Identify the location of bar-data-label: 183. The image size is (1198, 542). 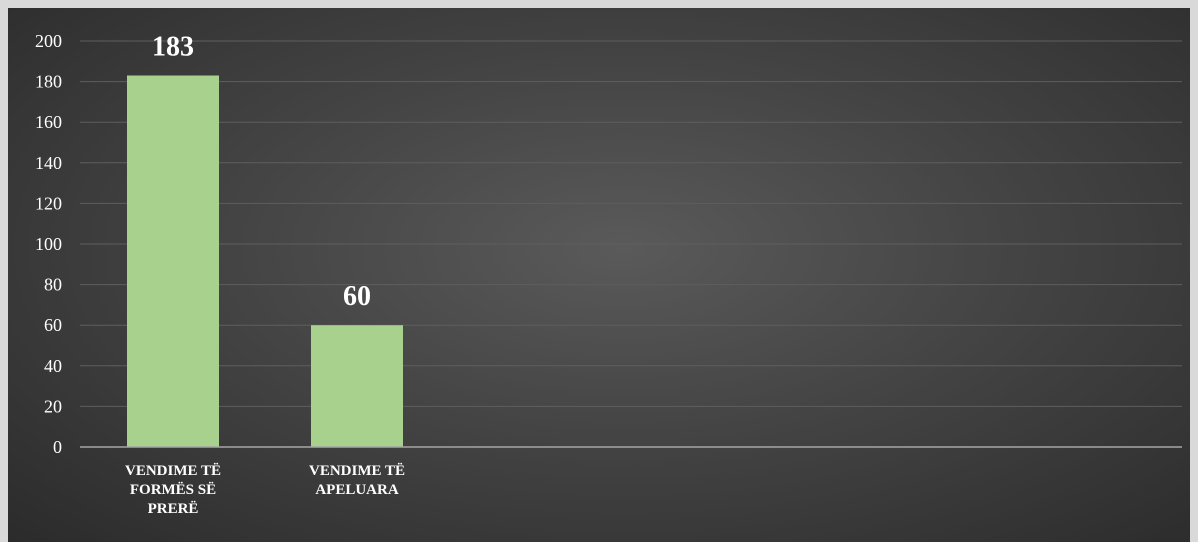
(173, 47).